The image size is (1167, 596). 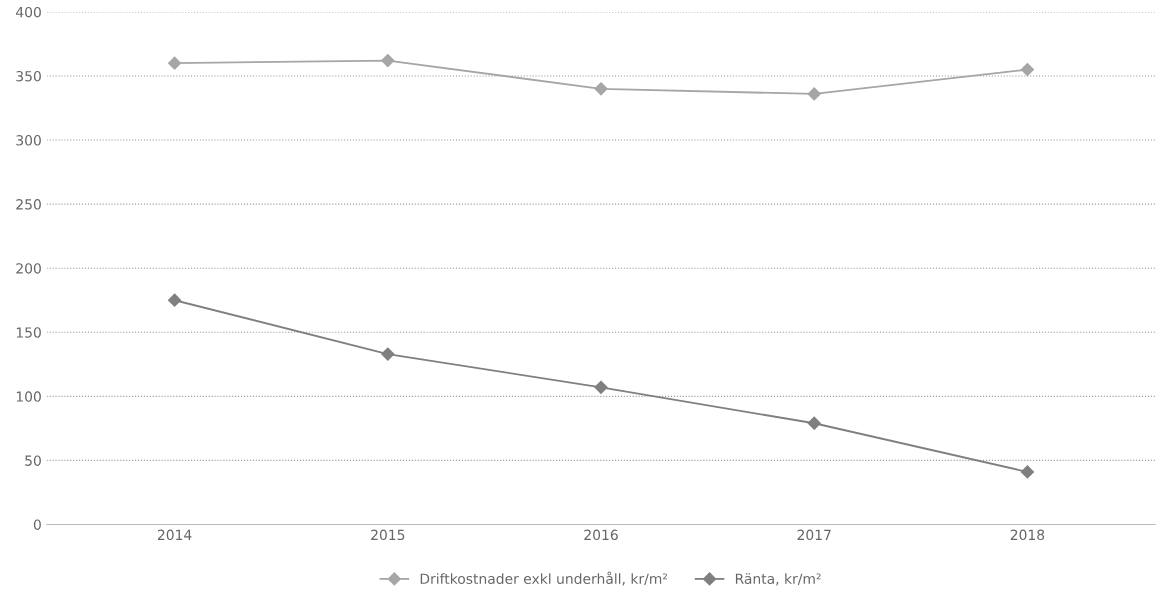 I want to click on y-tick-label: 300, so click(x=28, y=140).